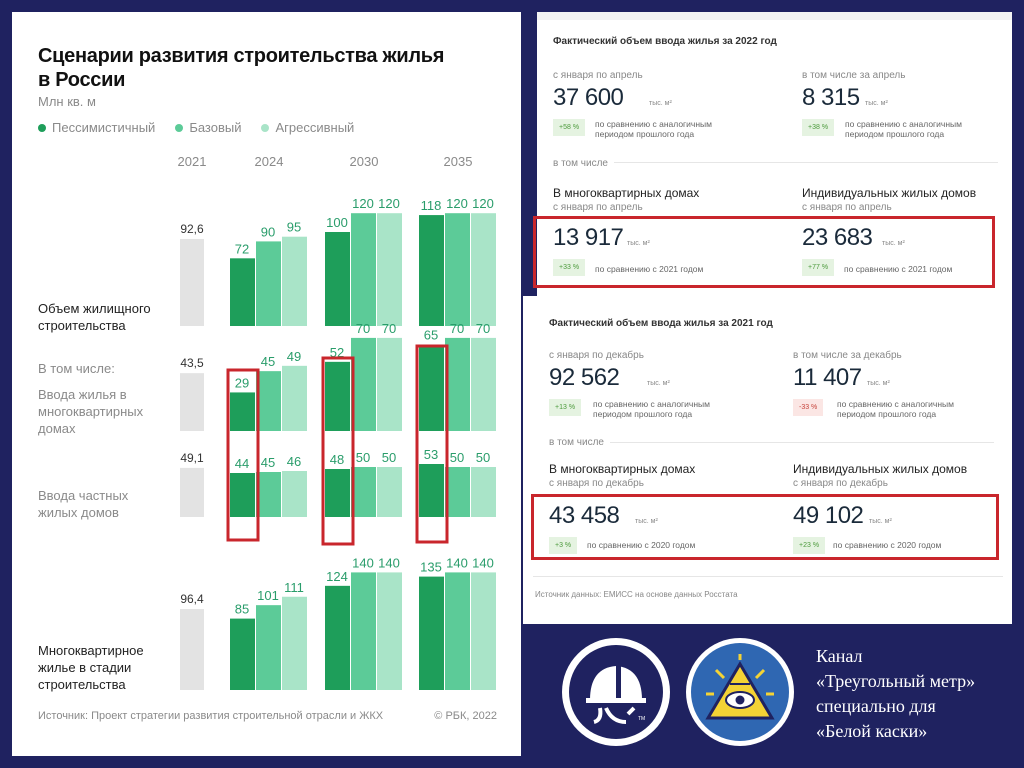  What do you see at coordinates (896, 681) in the screenshot?
I see `banner-line-2: «Треугольный метр»` at bounding box center [896, 681].